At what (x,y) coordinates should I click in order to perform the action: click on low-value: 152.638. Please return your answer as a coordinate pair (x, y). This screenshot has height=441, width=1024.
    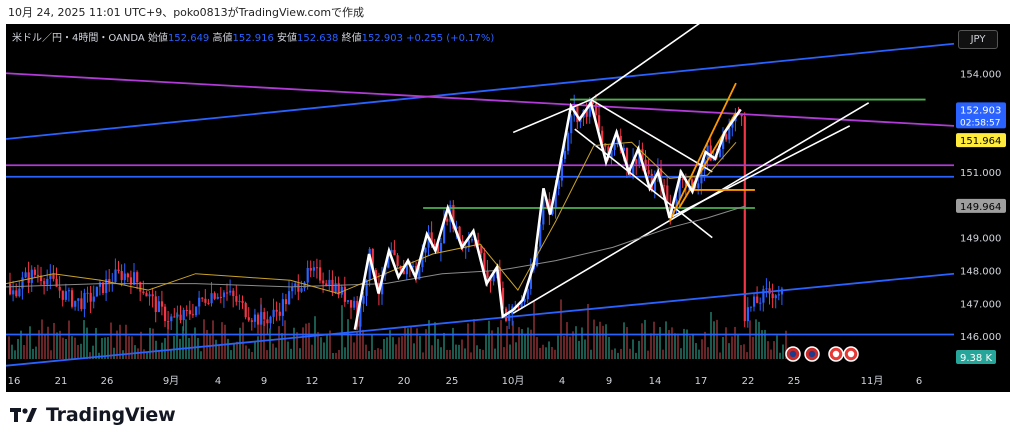
    Looking at the image, I should click on (318, 38).